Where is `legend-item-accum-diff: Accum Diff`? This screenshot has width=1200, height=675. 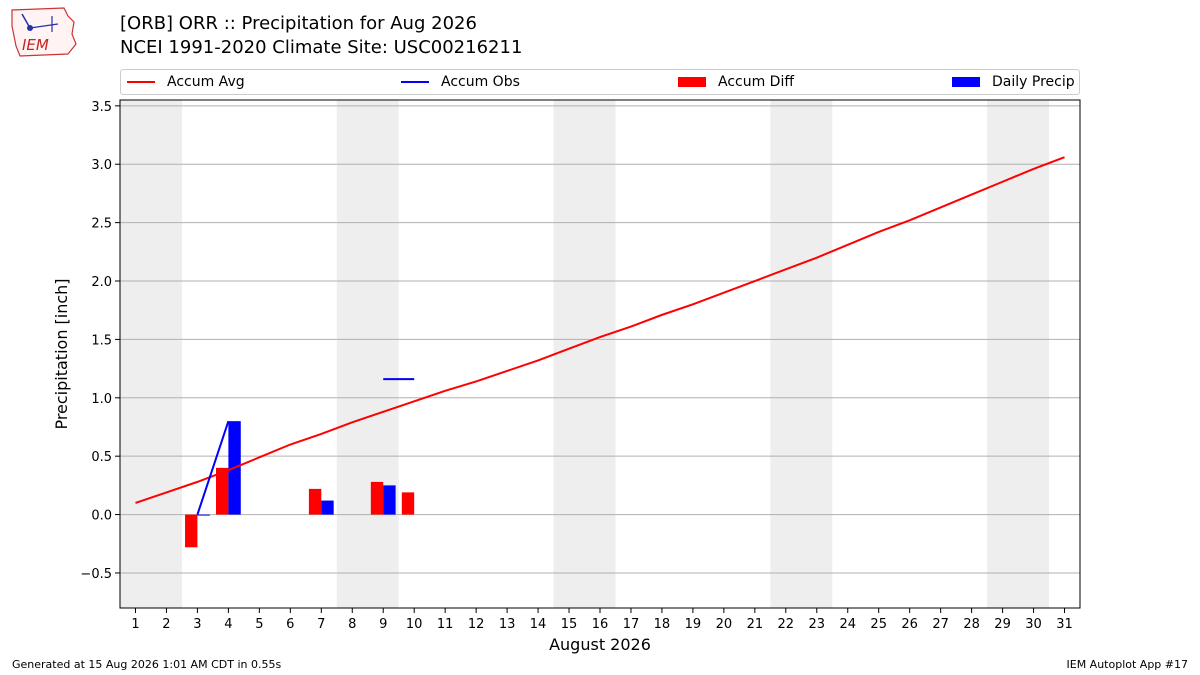
legend-item-accum-diff: Accum Diff is located at coordinates (736, 82).